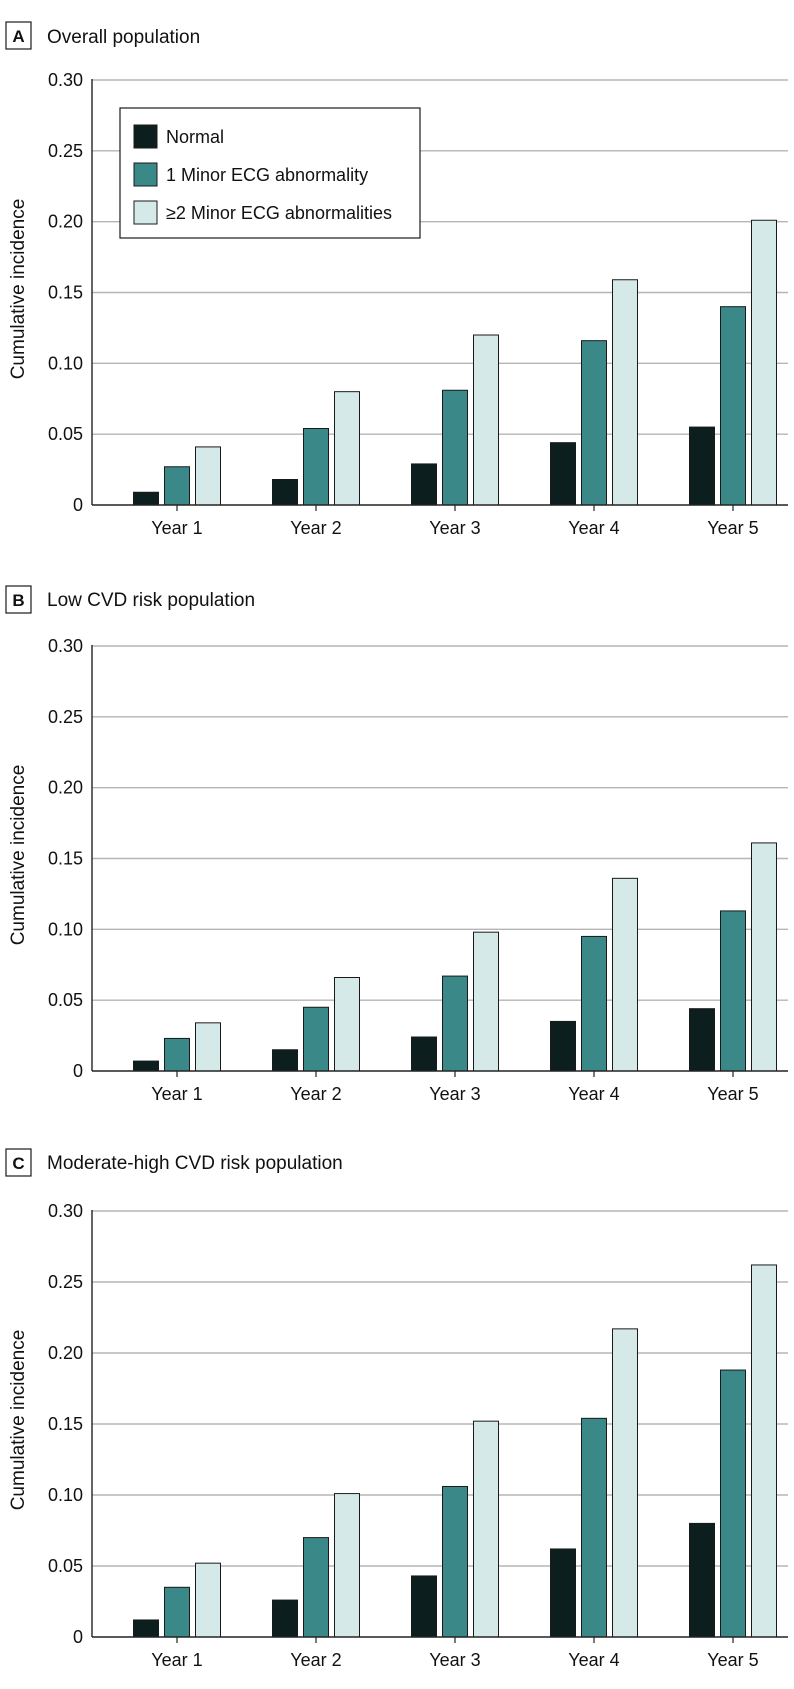 This screenshot has height=1689, width=794. I want to click on panel-c-y-tick-label: 0.15, so click(65, 1424).